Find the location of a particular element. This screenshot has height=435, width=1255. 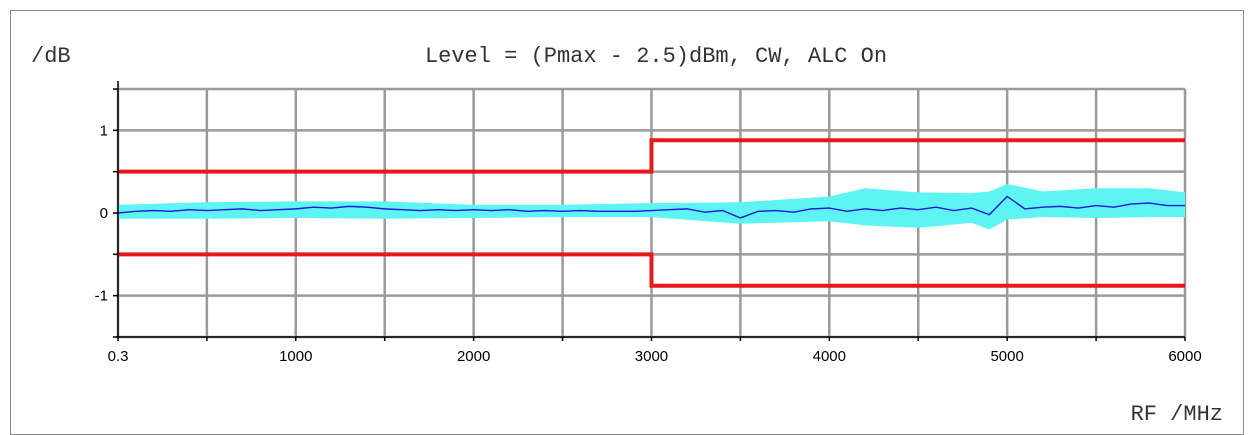

x-tick-label: 4000 is located at coordinates (829, 356).